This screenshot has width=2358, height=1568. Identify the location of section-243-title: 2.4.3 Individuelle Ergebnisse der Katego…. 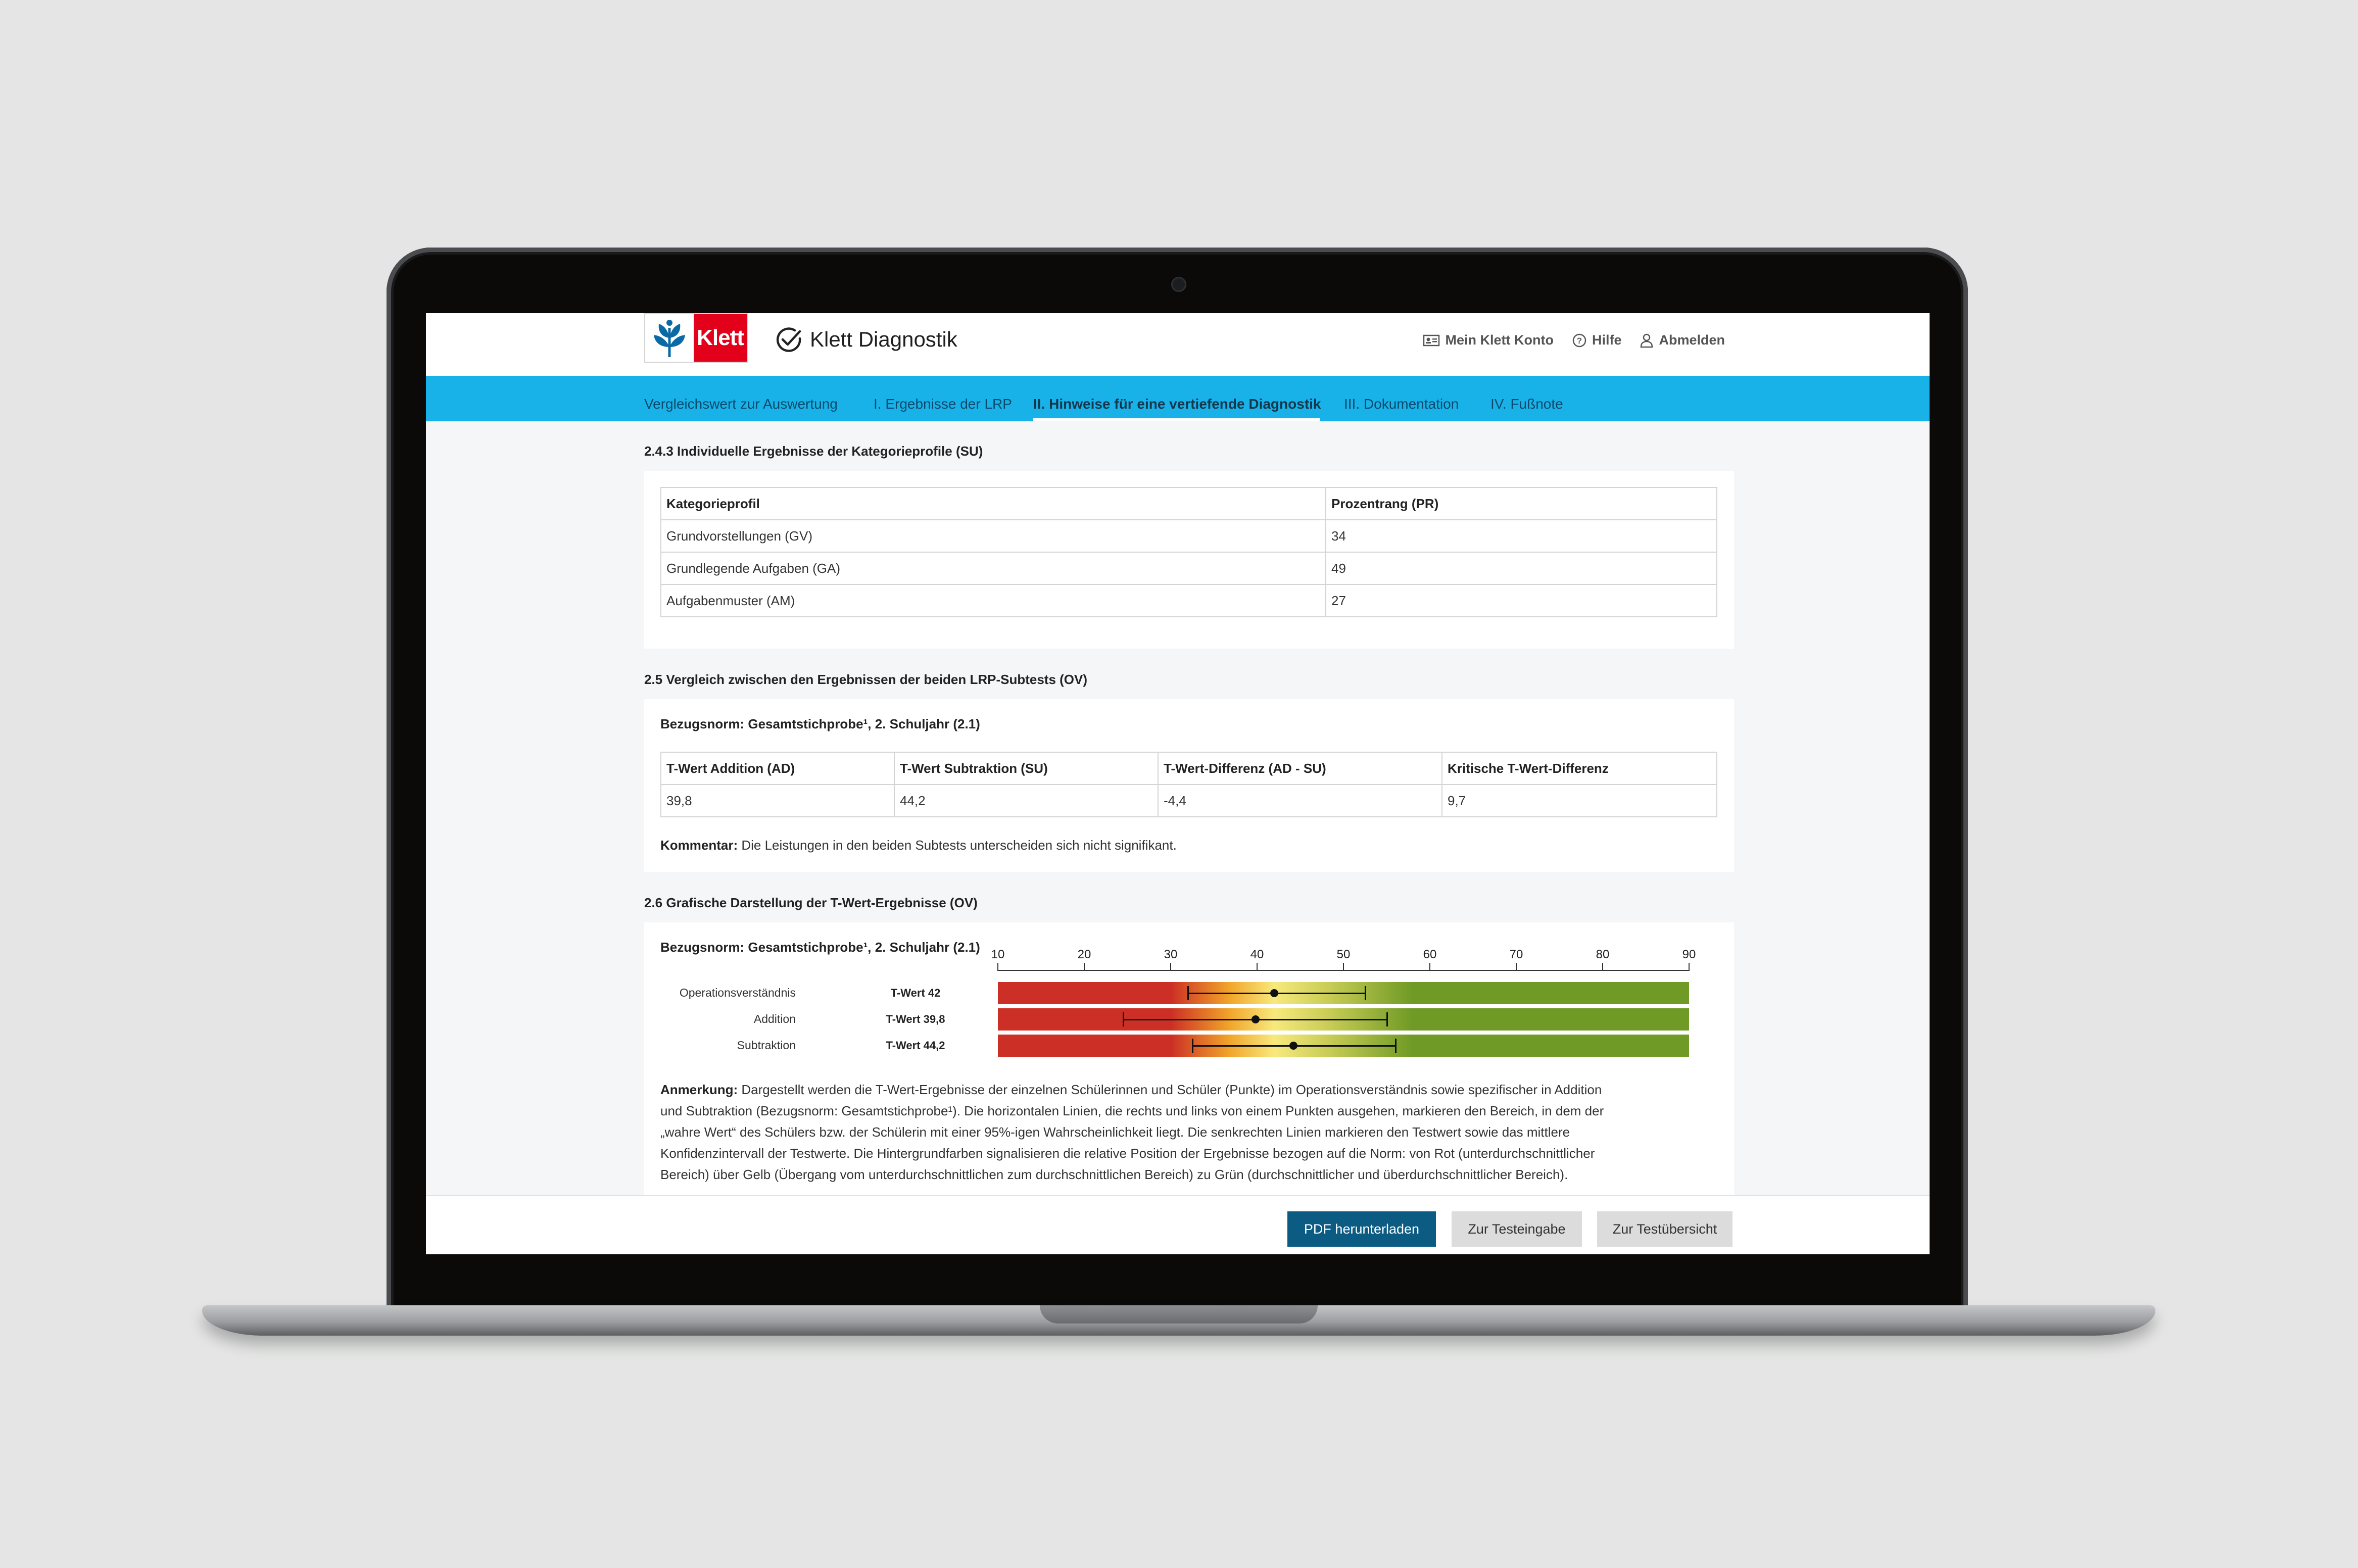
(813, 451).